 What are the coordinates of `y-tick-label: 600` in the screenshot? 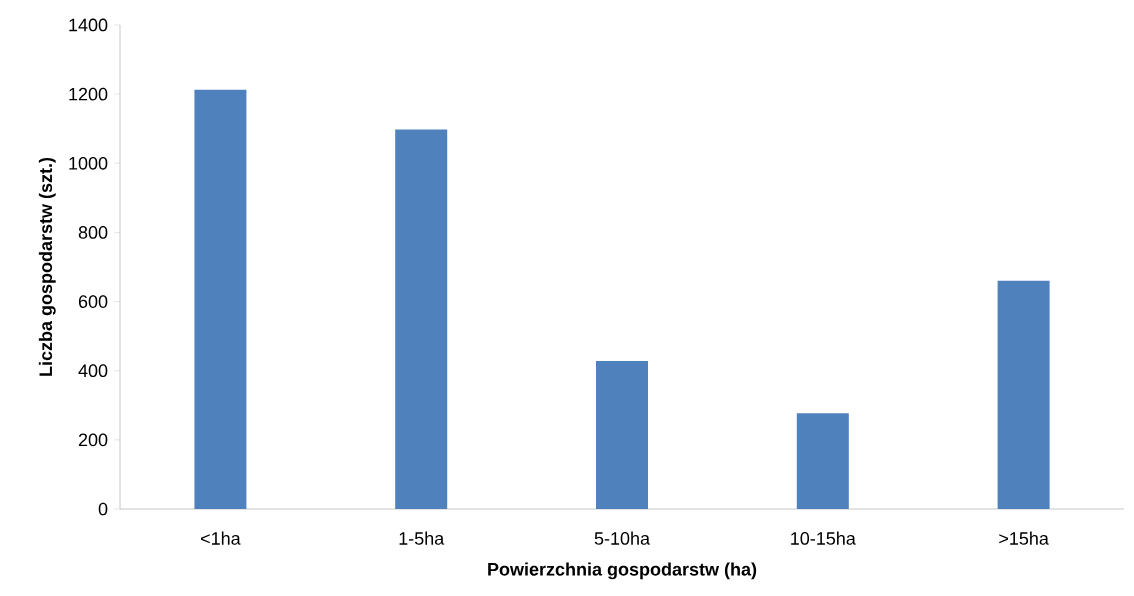 It's located at (93, 301).